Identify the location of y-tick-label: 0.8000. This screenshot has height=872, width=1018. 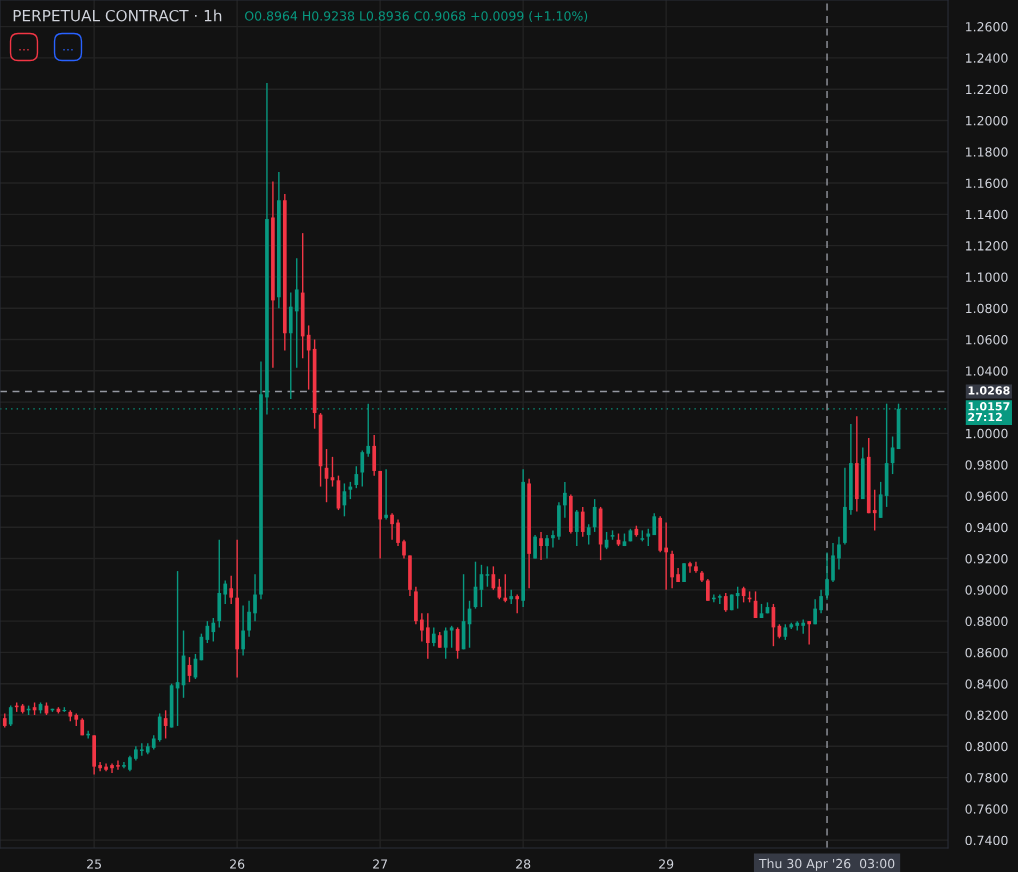
(986, 746).